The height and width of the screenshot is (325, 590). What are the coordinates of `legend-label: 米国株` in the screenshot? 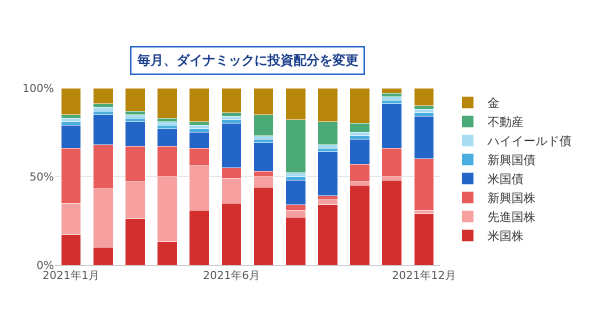 It's located at (506, 236).